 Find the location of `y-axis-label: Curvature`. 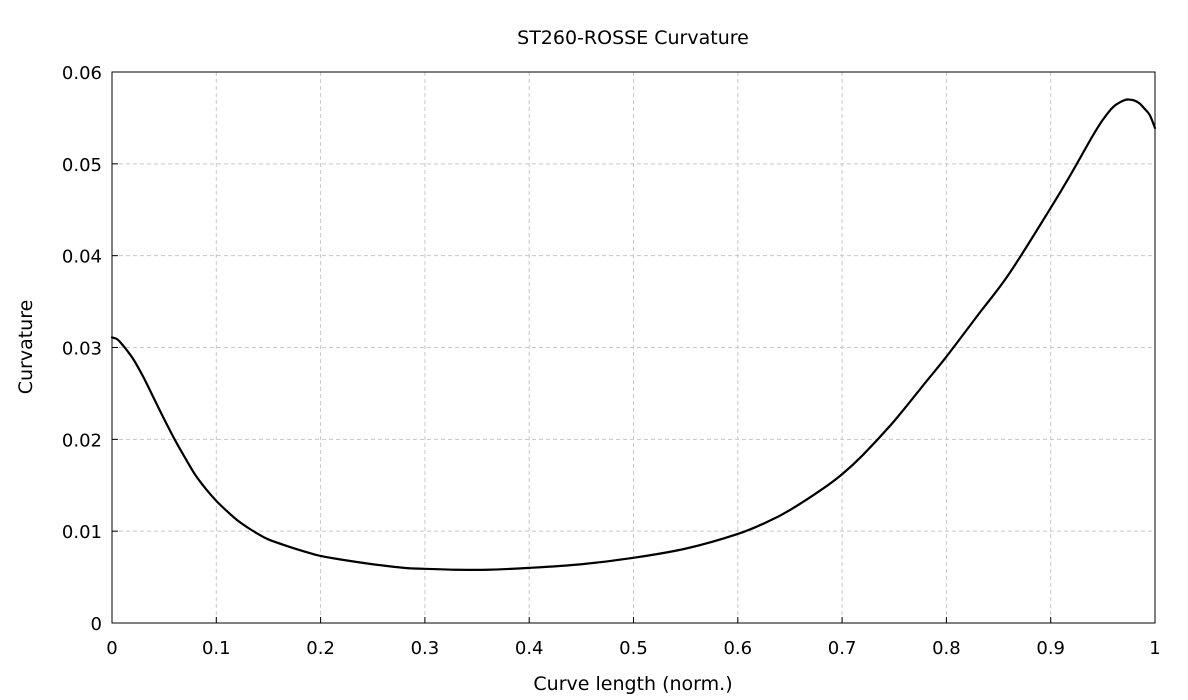

y-axis-label: Curvature is located at coordinates (26, 347).